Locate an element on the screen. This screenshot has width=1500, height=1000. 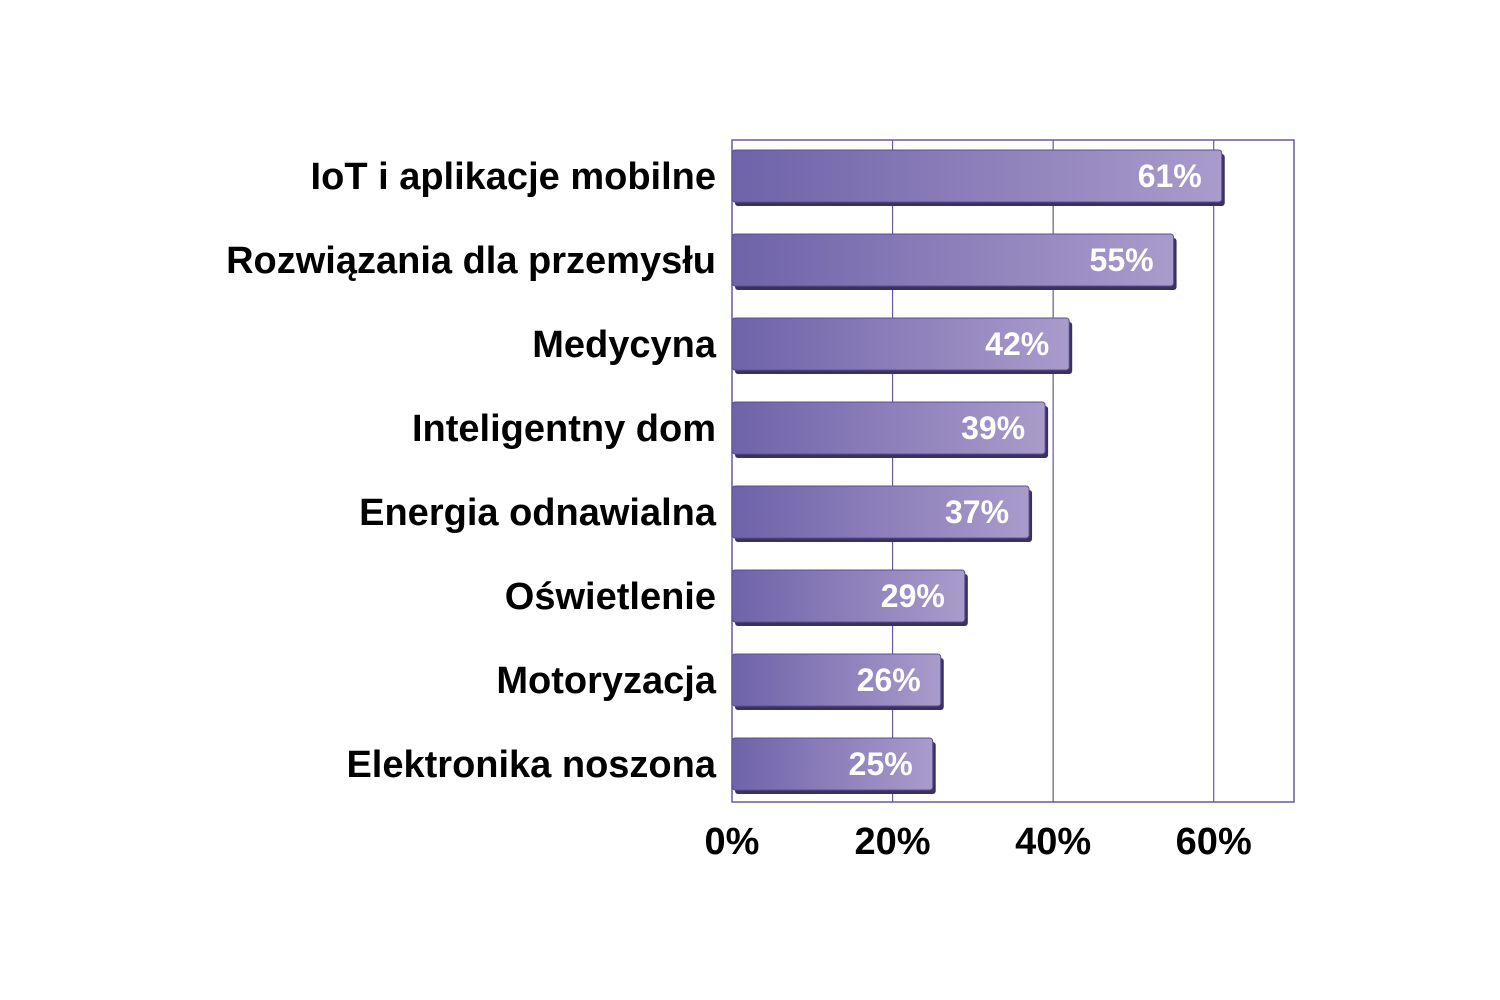
category-label-7: Elektronika noszona is located at coordinates (531, 765).